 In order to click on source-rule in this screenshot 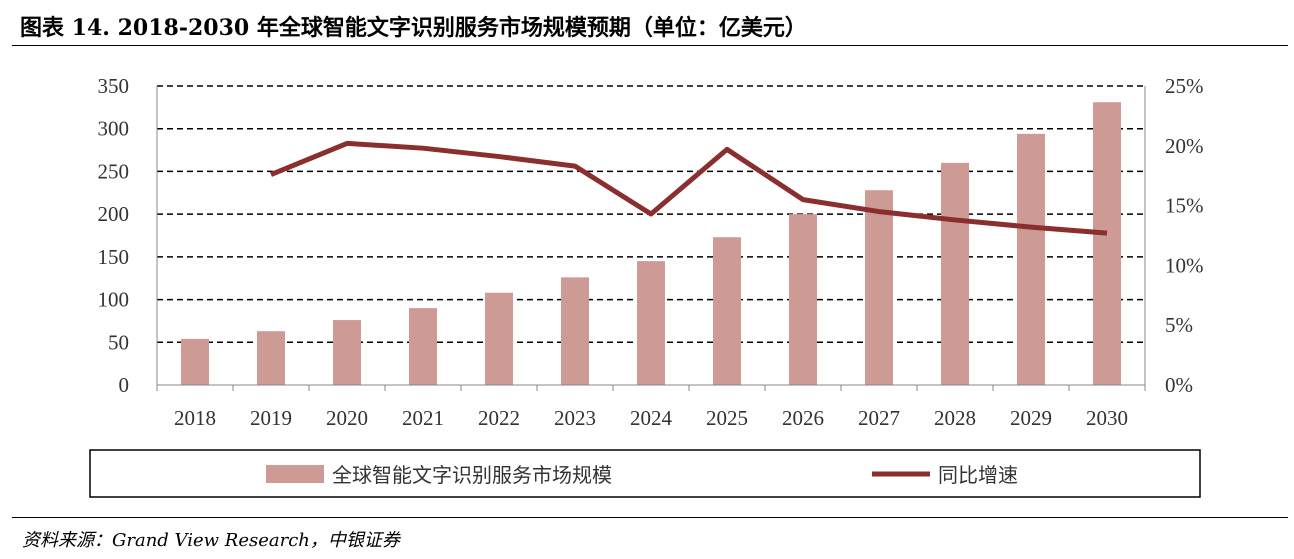, I will do `click(650, 517)`.